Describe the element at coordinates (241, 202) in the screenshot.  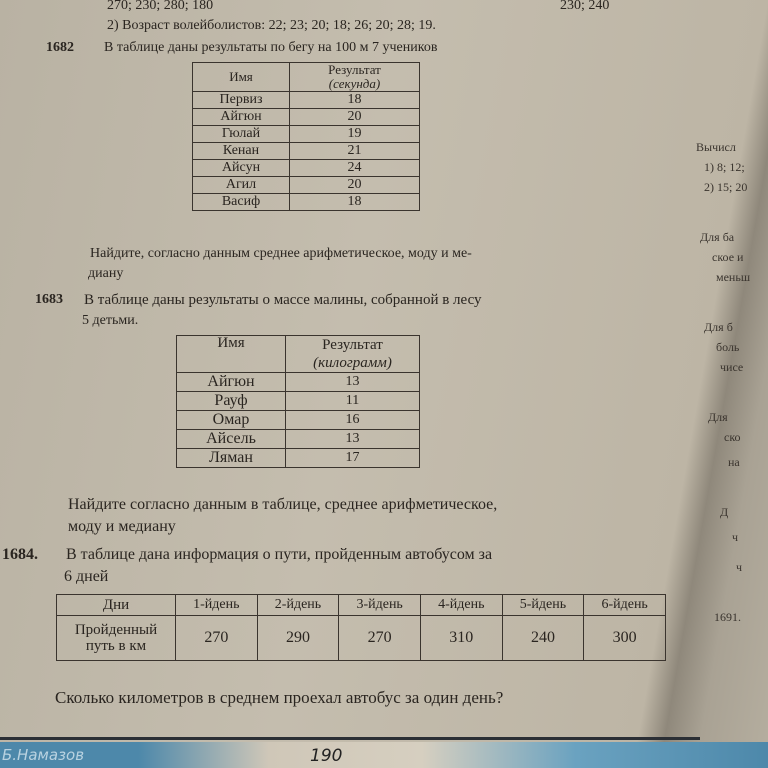
I see `cell-name: Васиф` at that location.